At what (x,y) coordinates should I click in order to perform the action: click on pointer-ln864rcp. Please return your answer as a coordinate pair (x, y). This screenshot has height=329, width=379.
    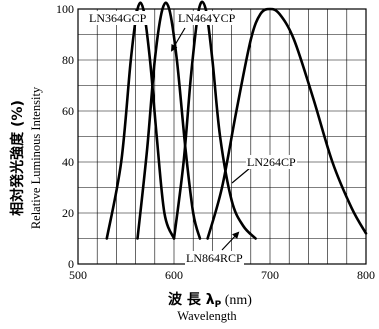
    Looking at the image, I should click on (230, 241).